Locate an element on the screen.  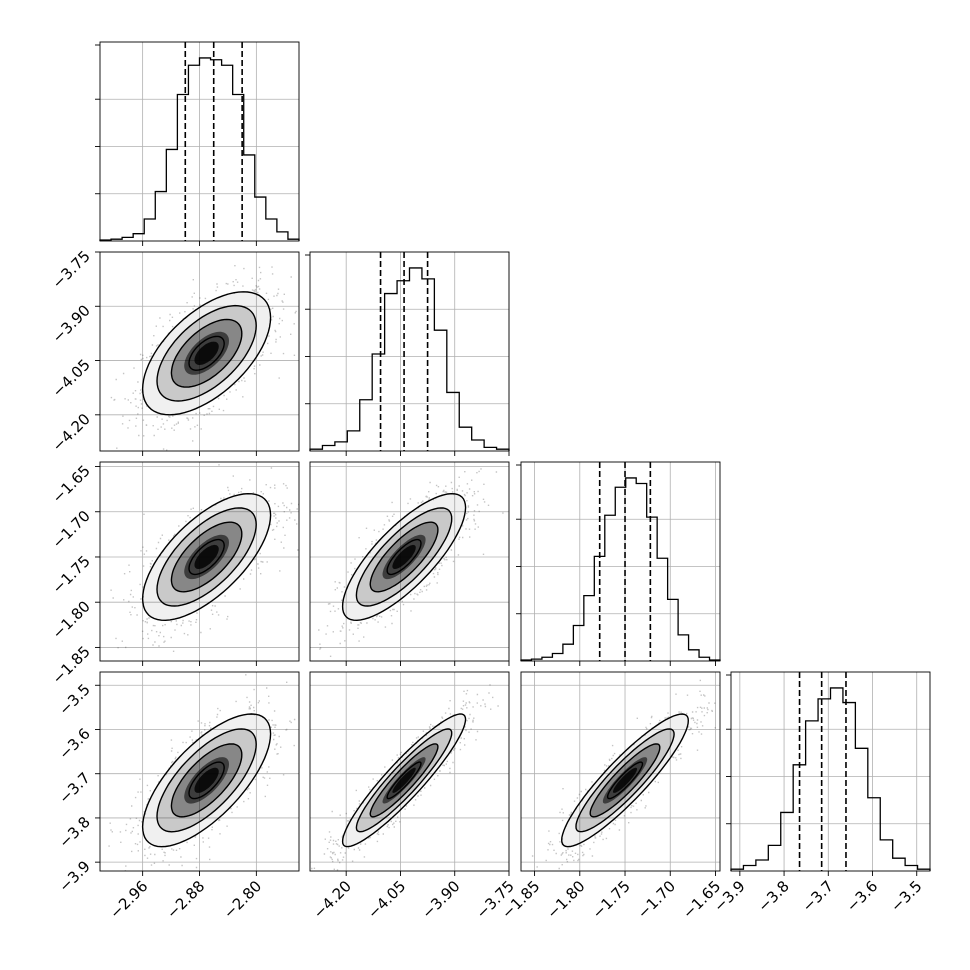
x-tick-label: −3.5 is located at coordinates (906, 896).